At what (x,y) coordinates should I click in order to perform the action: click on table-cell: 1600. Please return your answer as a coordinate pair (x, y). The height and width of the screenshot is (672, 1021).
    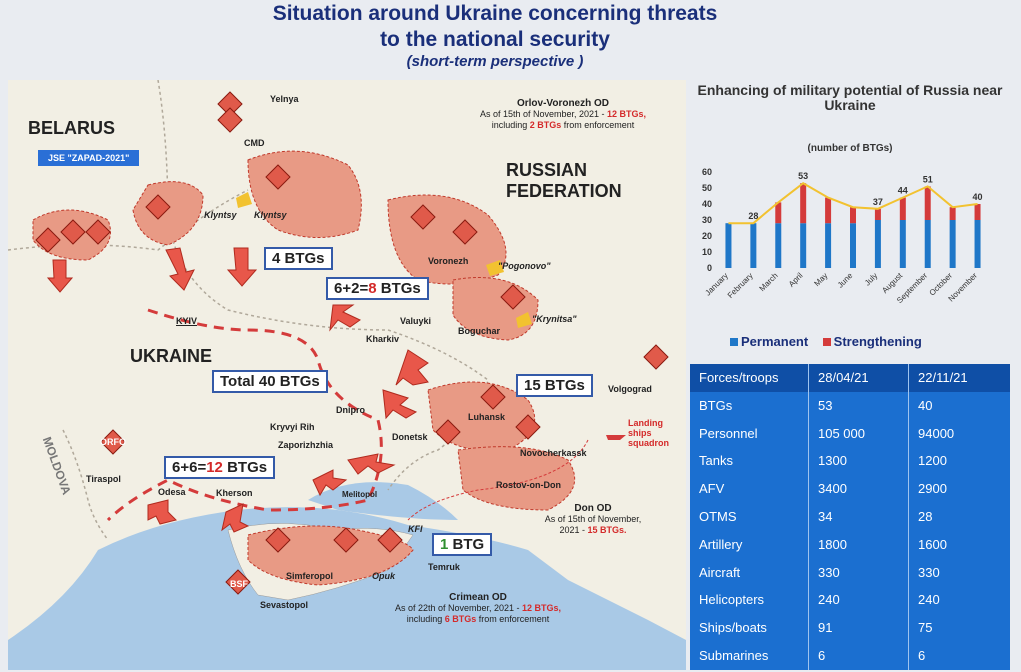
    Looking at the image, I should click on (932, 544).